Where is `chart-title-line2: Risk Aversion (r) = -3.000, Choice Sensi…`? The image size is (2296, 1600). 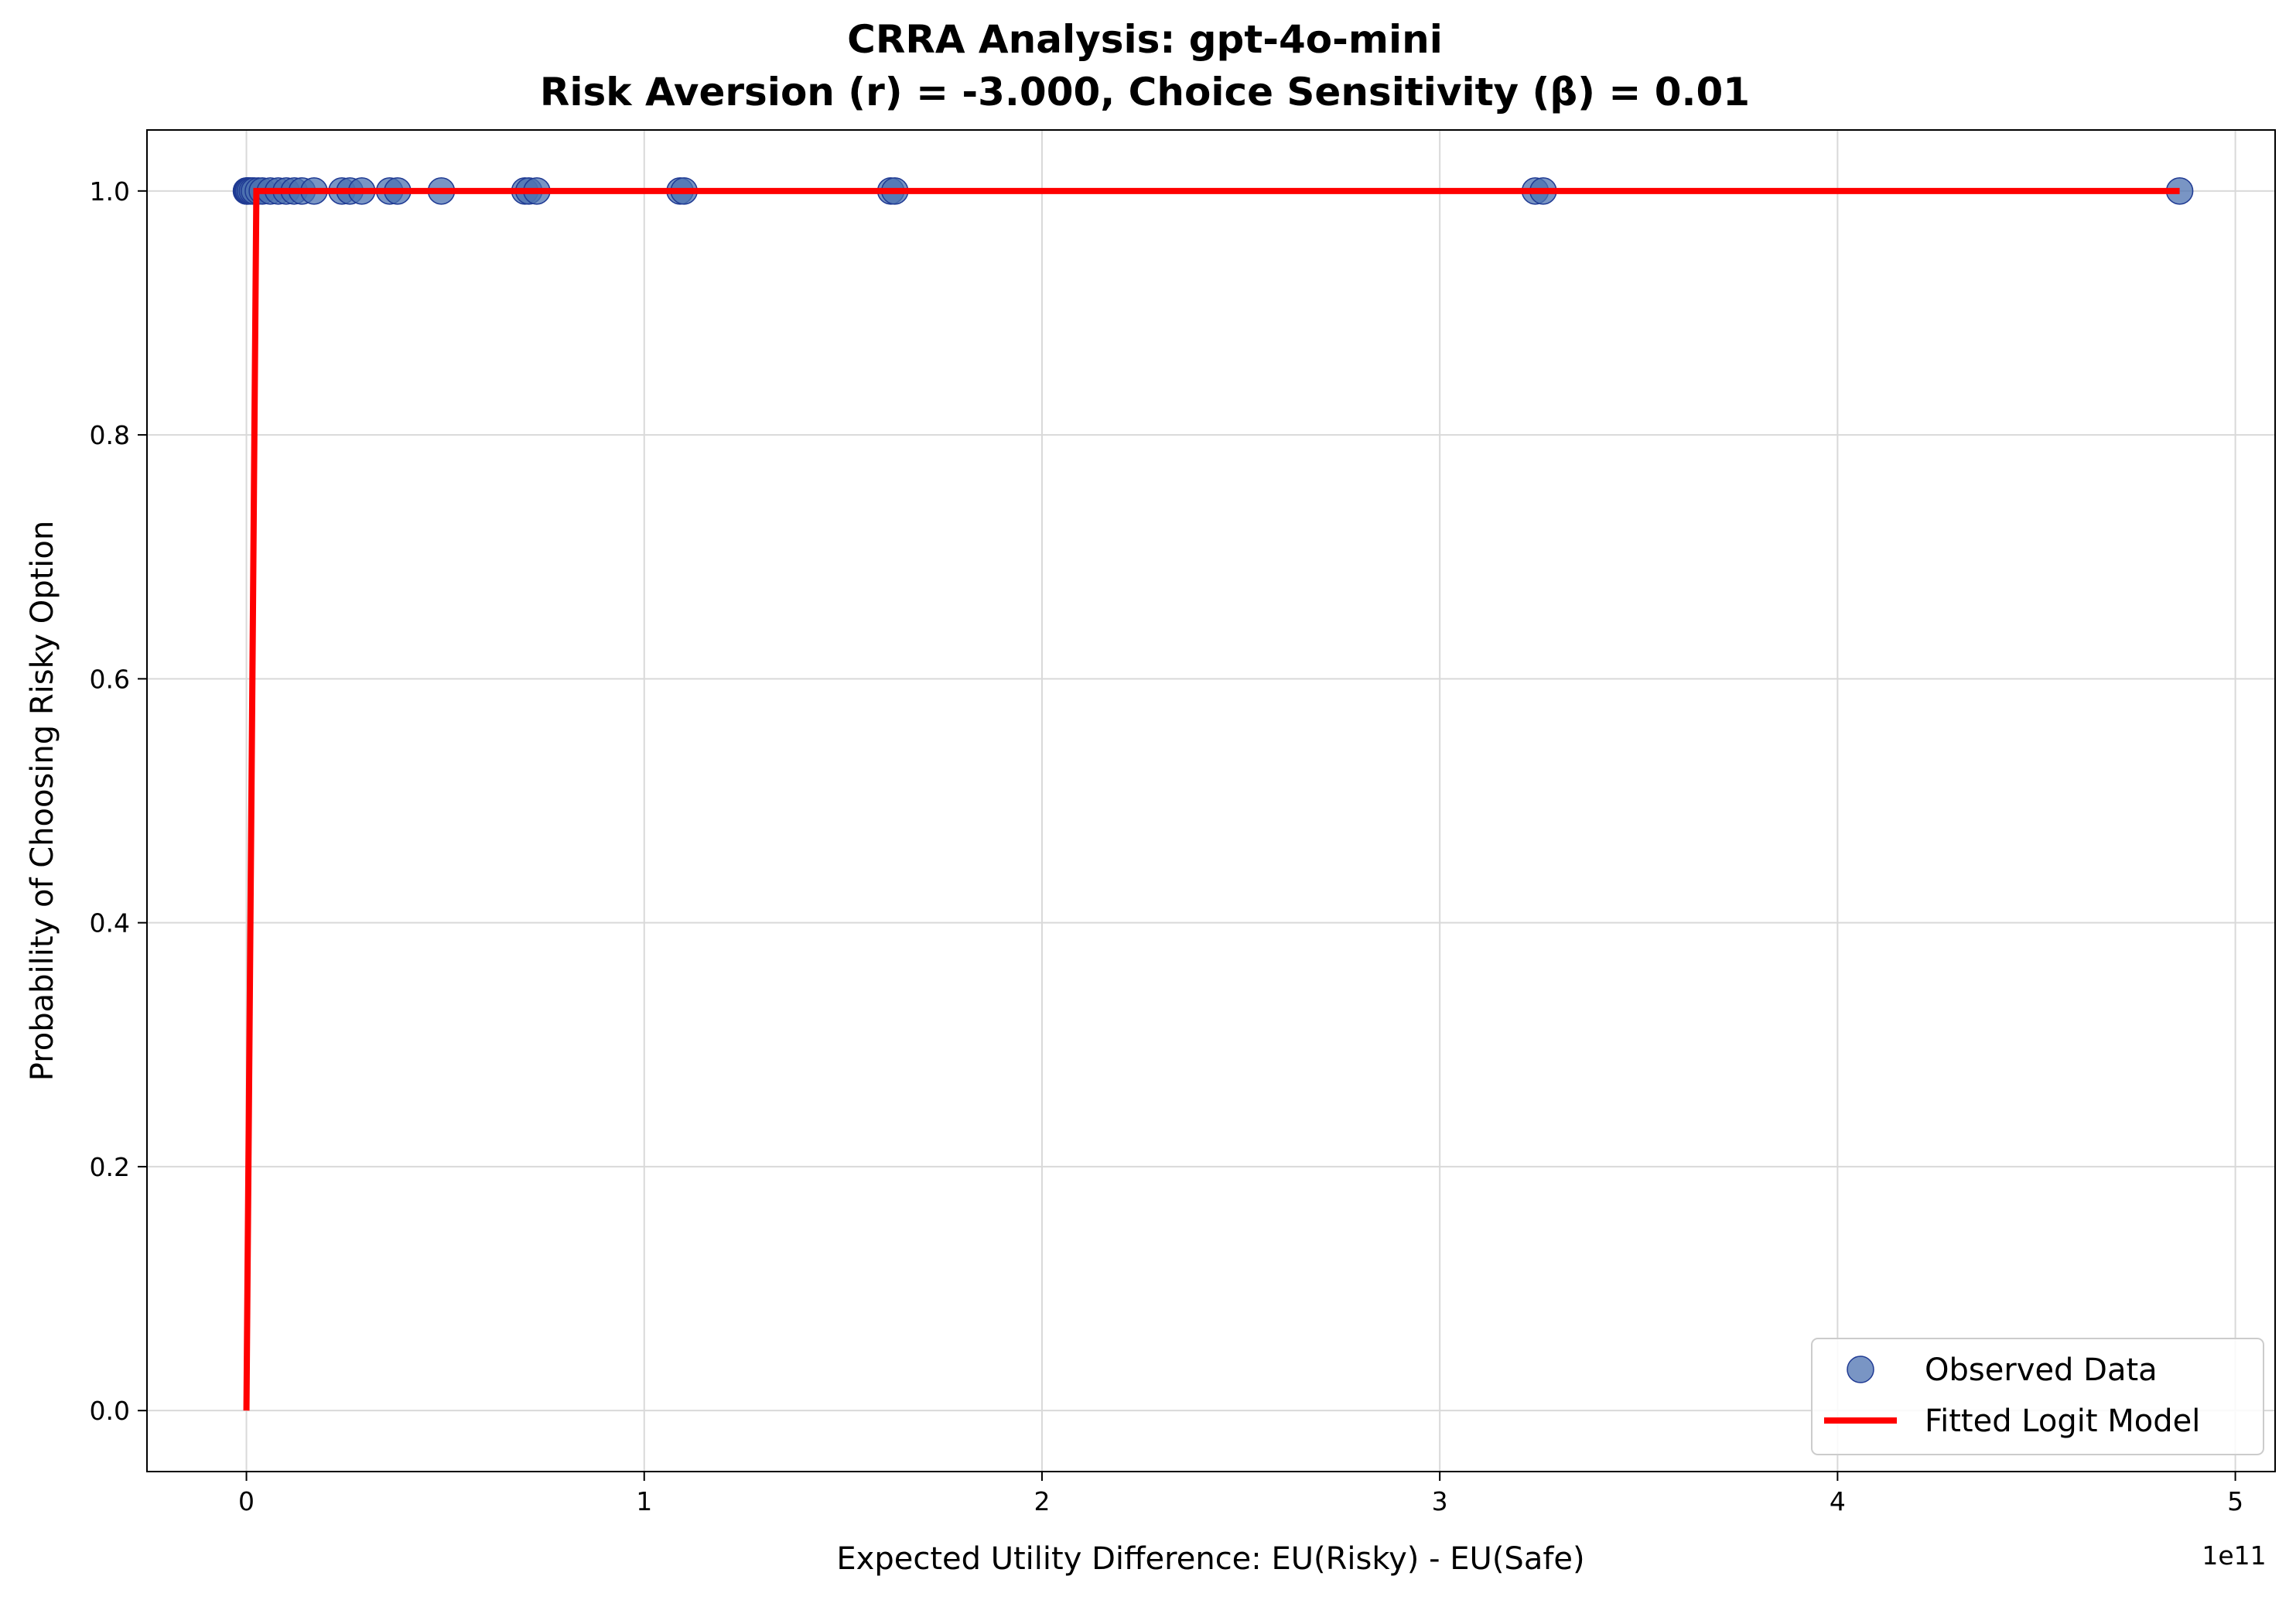 chart-title-line2: Risk Aversion (r) = -3.000, Choice Sensi… is located at coordinates (1145, 92).